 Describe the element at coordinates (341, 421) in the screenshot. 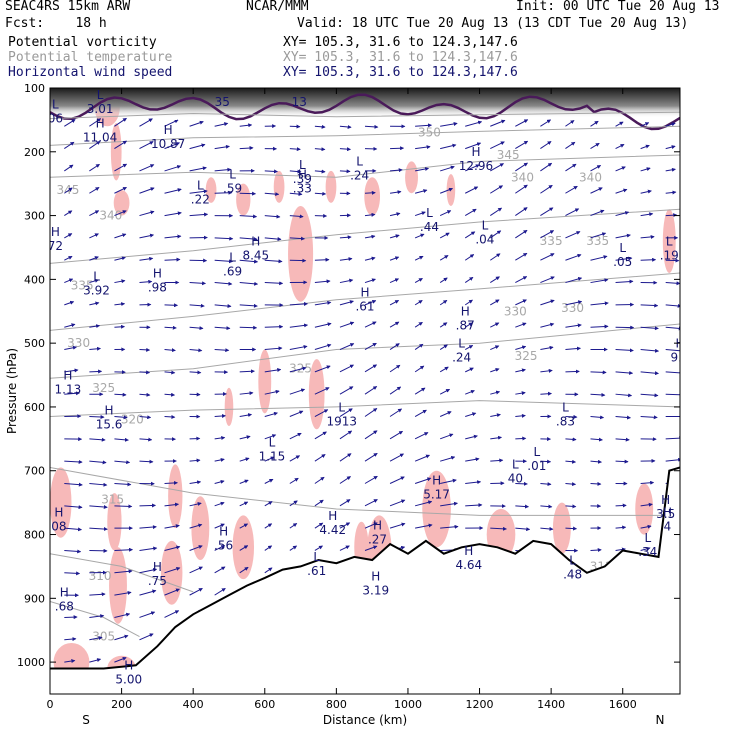

I see `pv-extremum-value: 1913` at that location.